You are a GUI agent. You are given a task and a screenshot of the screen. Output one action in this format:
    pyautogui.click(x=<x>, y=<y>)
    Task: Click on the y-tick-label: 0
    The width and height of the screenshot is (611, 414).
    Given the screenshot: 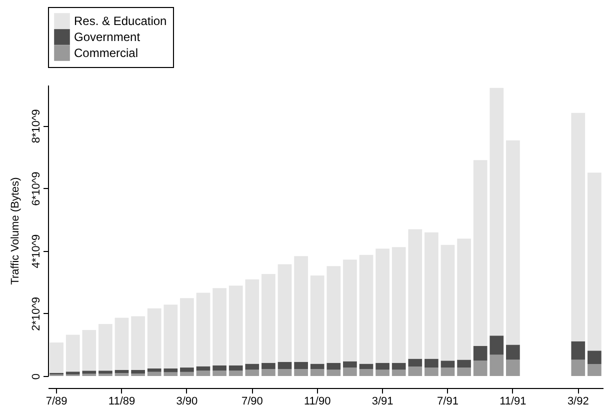 What is the action you would take?
    pyautogui.click(x=36, y=376)
    